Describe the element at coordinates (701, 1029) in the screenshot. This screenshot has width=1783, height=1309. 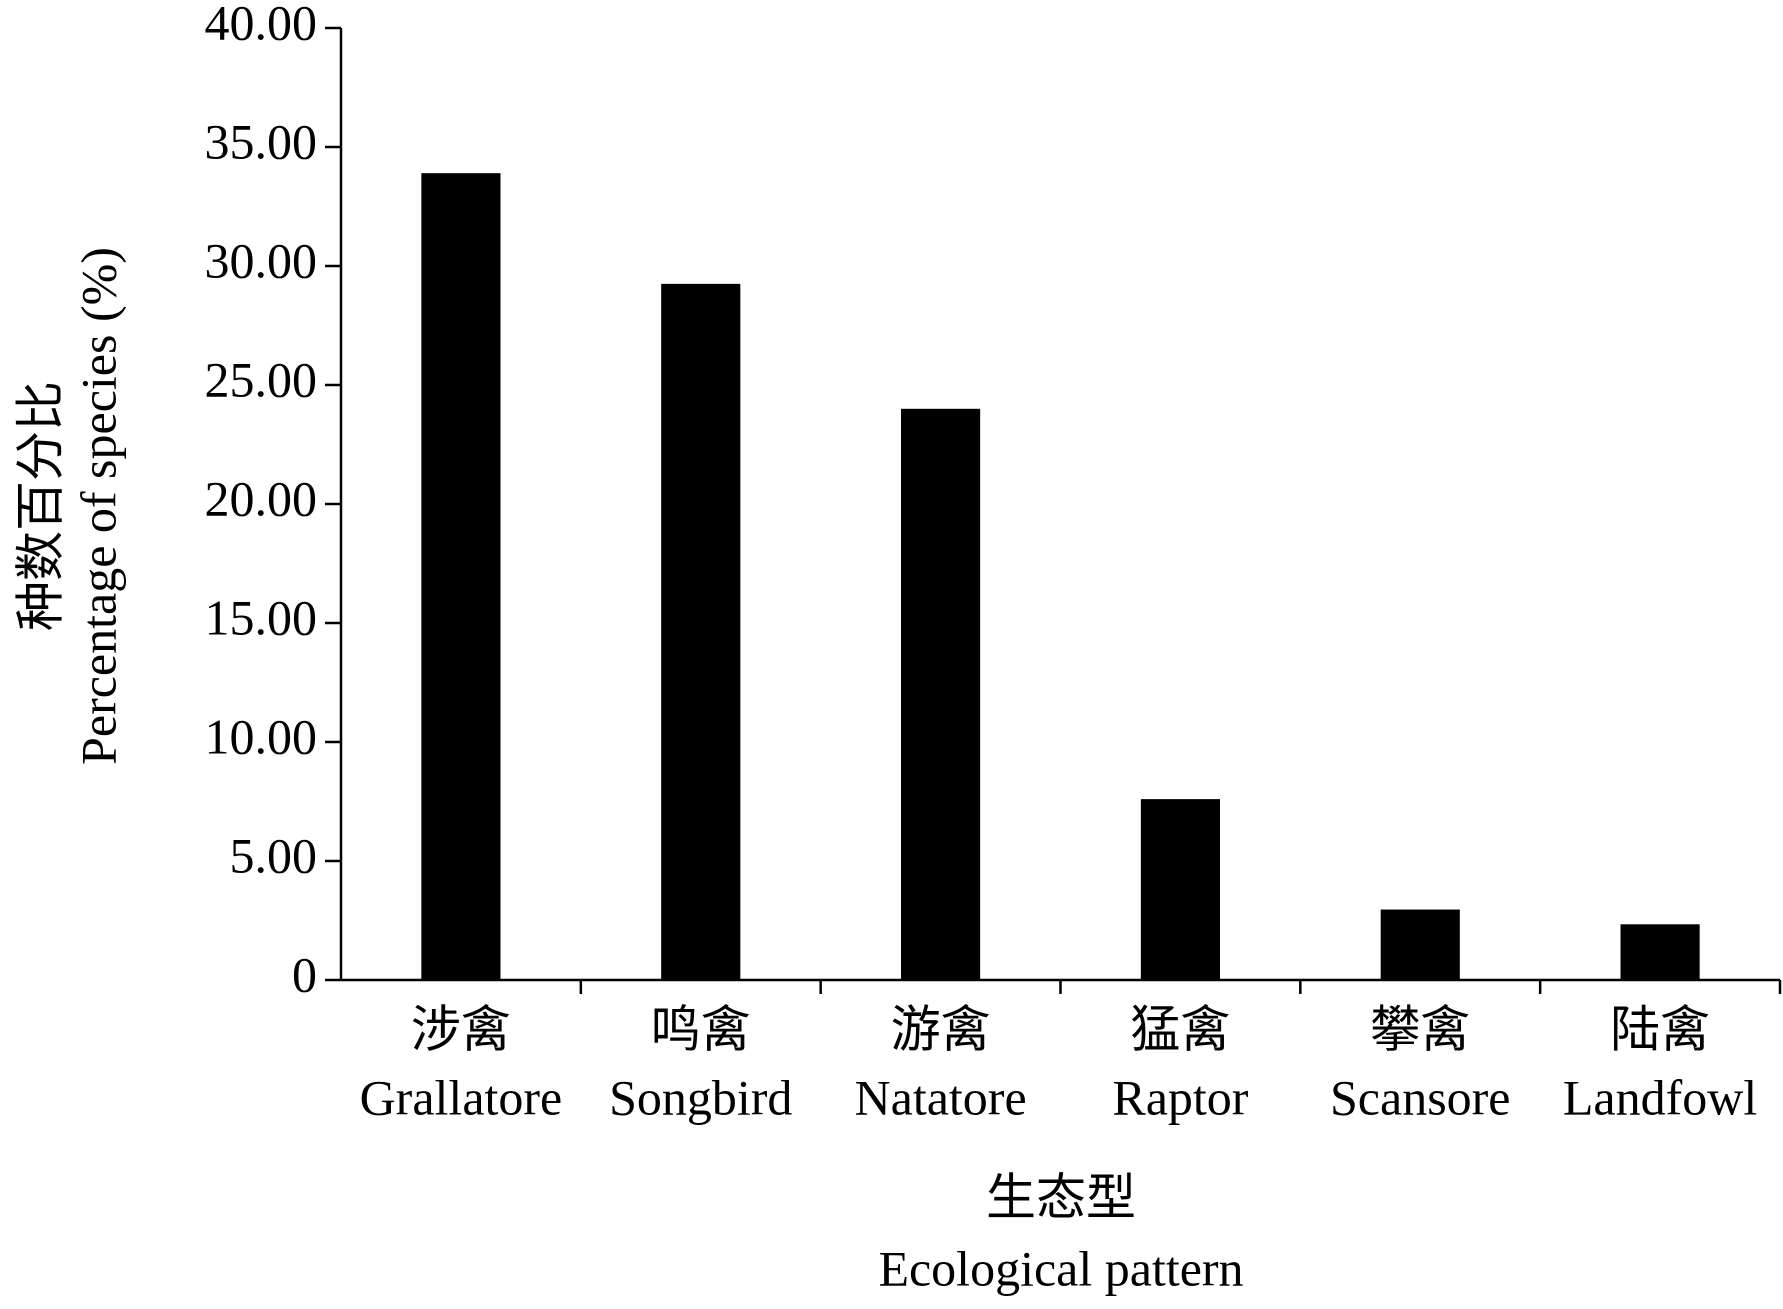
I see `x-tick-label: 鸣禽` at that location.